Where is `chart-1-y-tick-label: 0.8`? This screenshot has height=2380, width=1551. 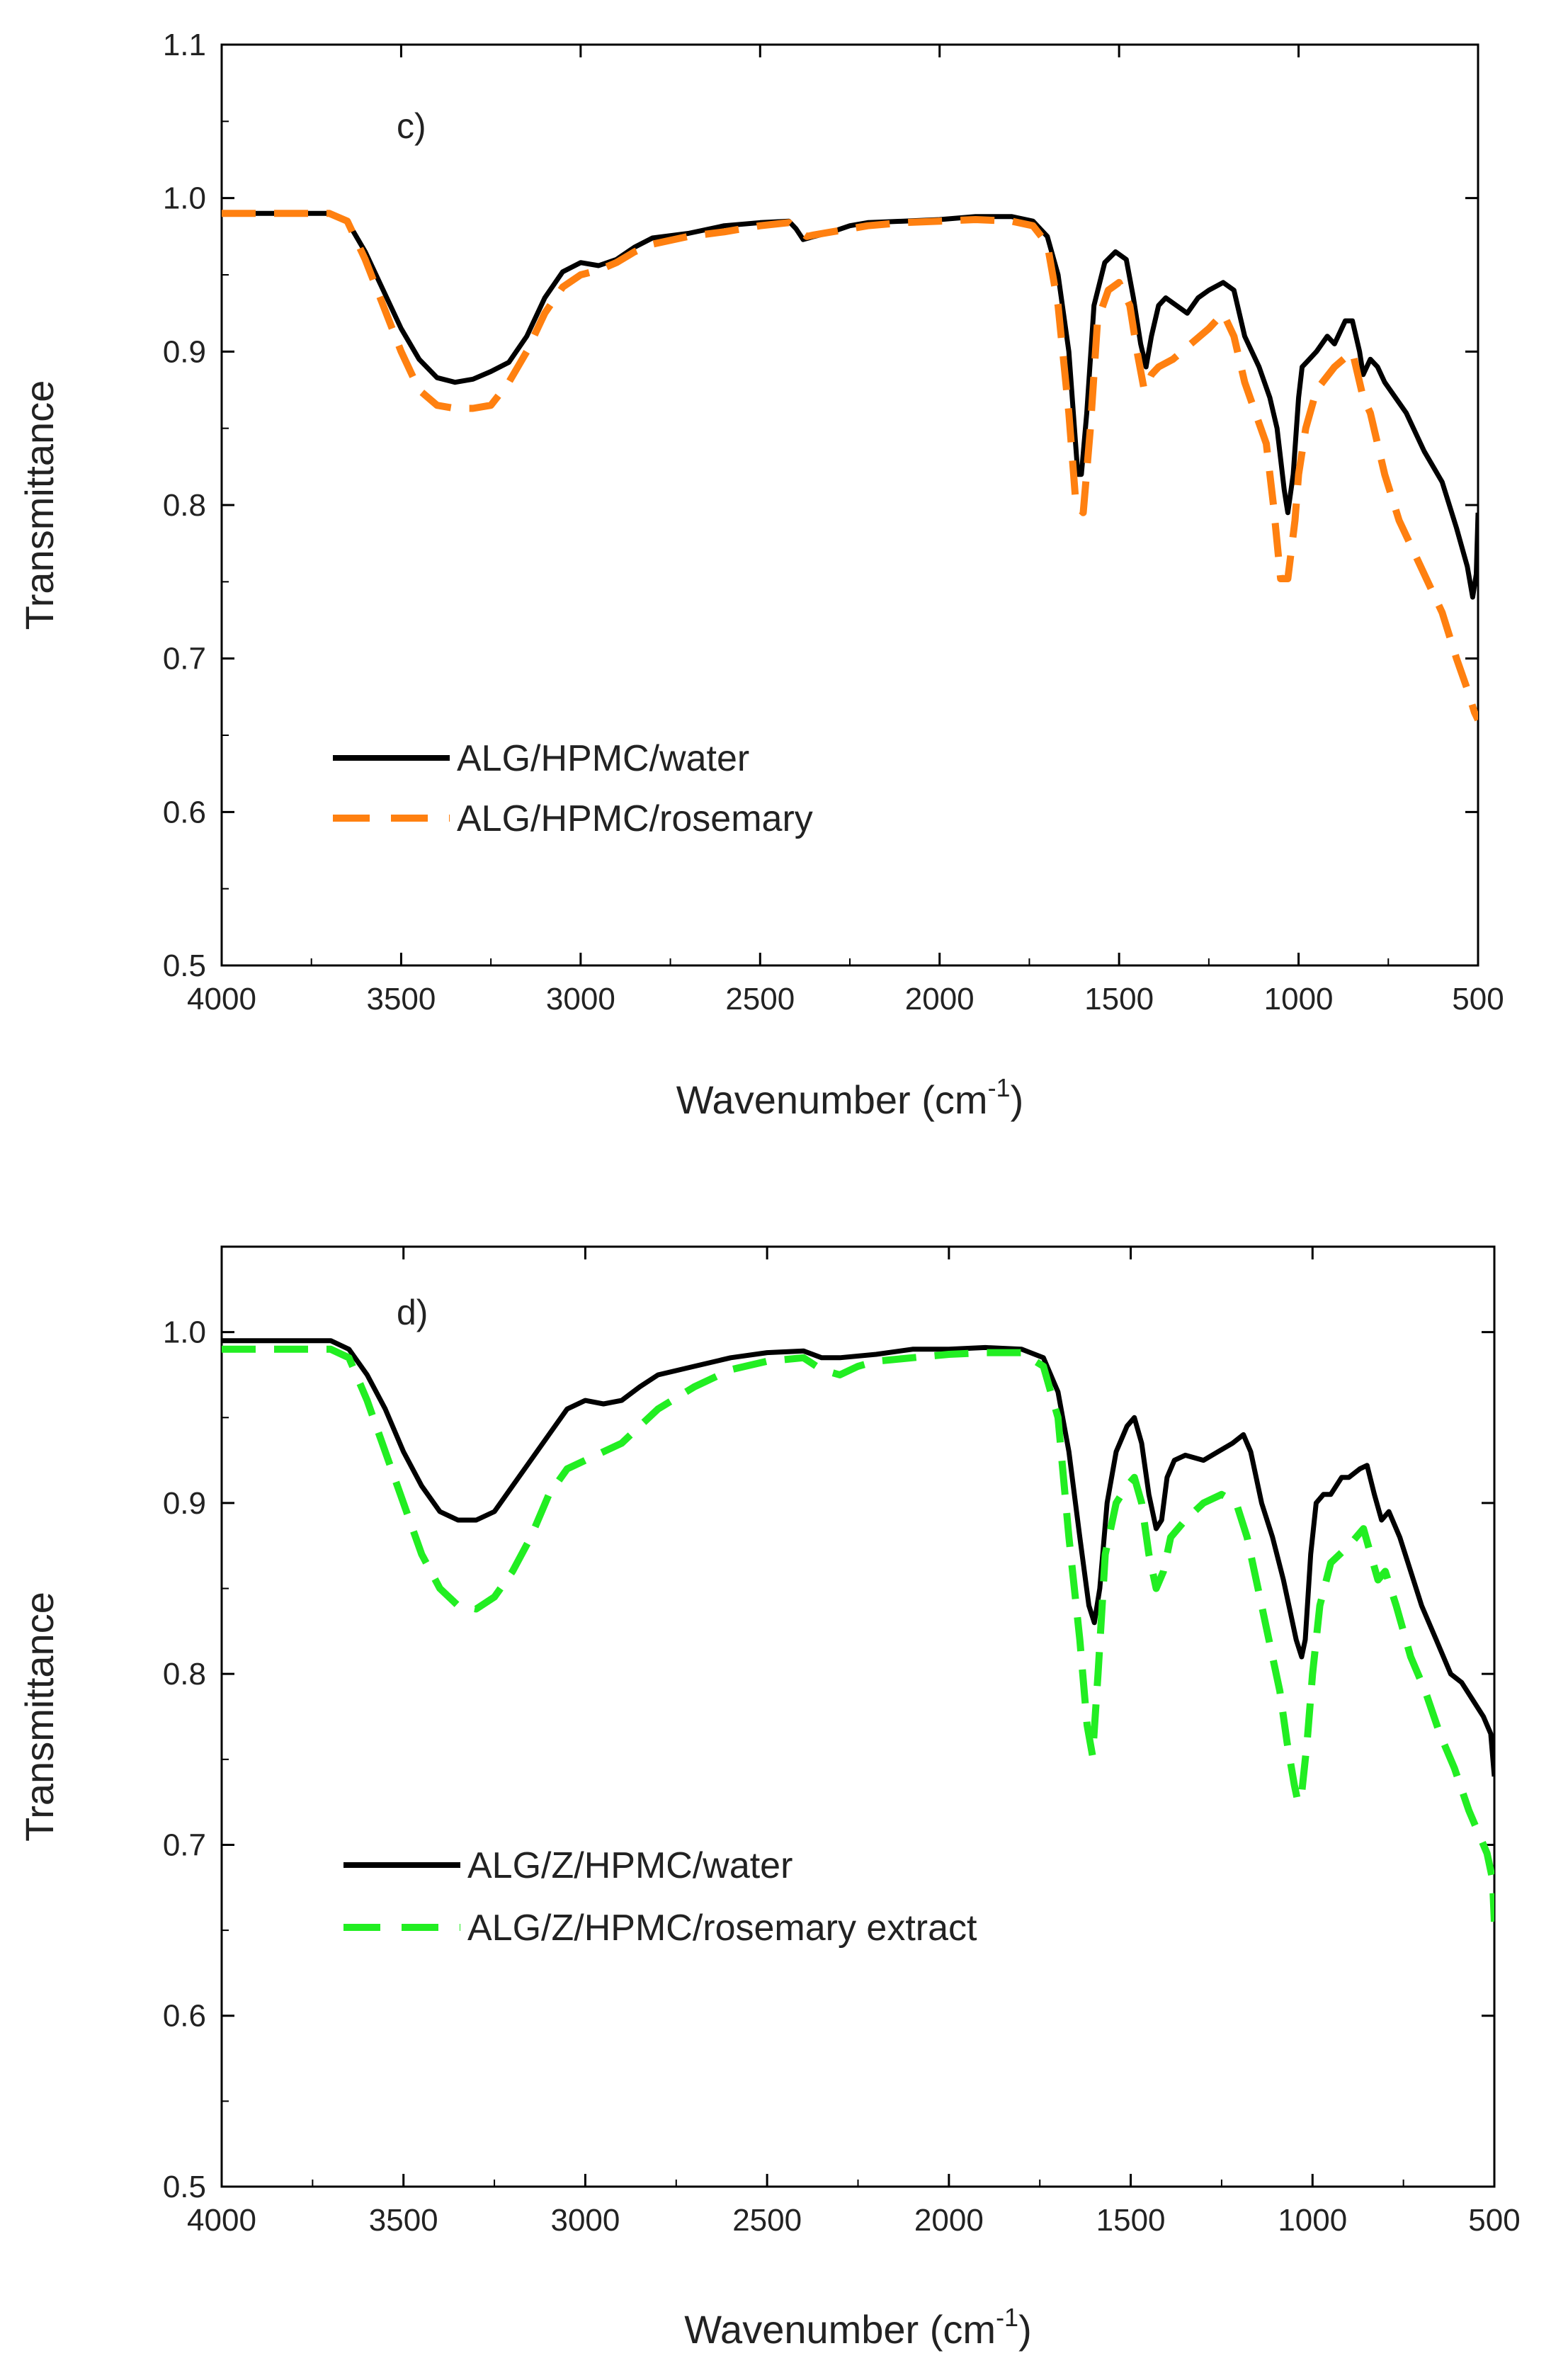
chart-1-y-tick-label: 0.8 is located at coordinates (185, 1674).